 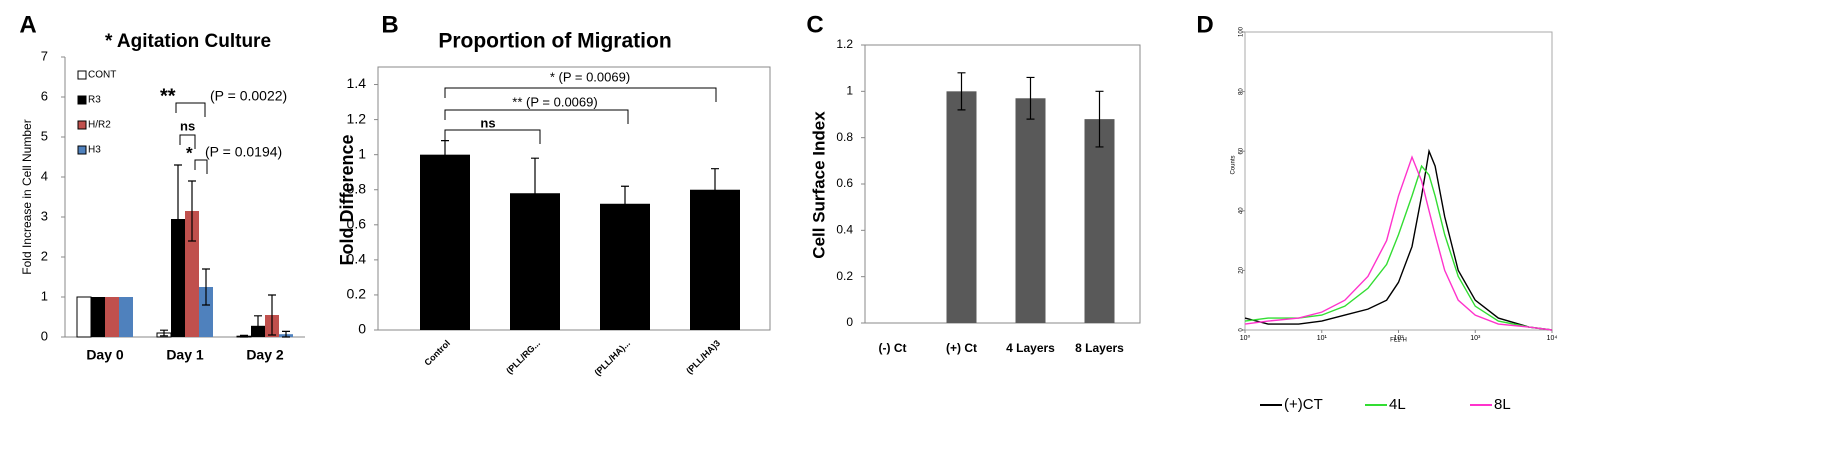 What do you see at coordinates (188, 41) in the screenshot?
I see `chart-title: * Agitation Culture` at bounding box center [188, 41].